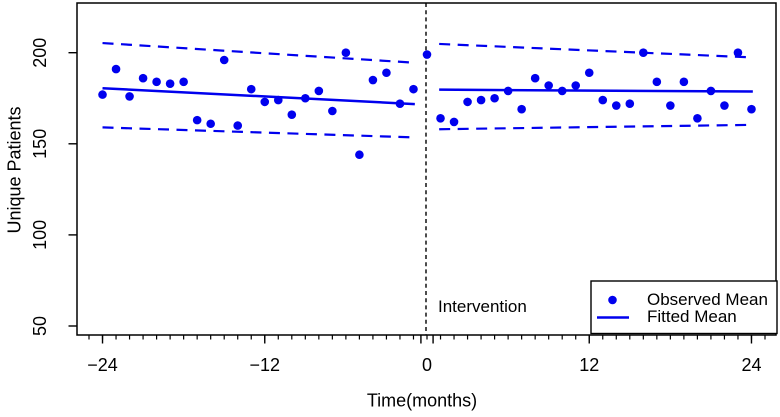 This screenshot has width=780, height=417. Describe the element at coordinates (258, 96) in the screenshot. I see `fitted-mean-line-pre` at that location.